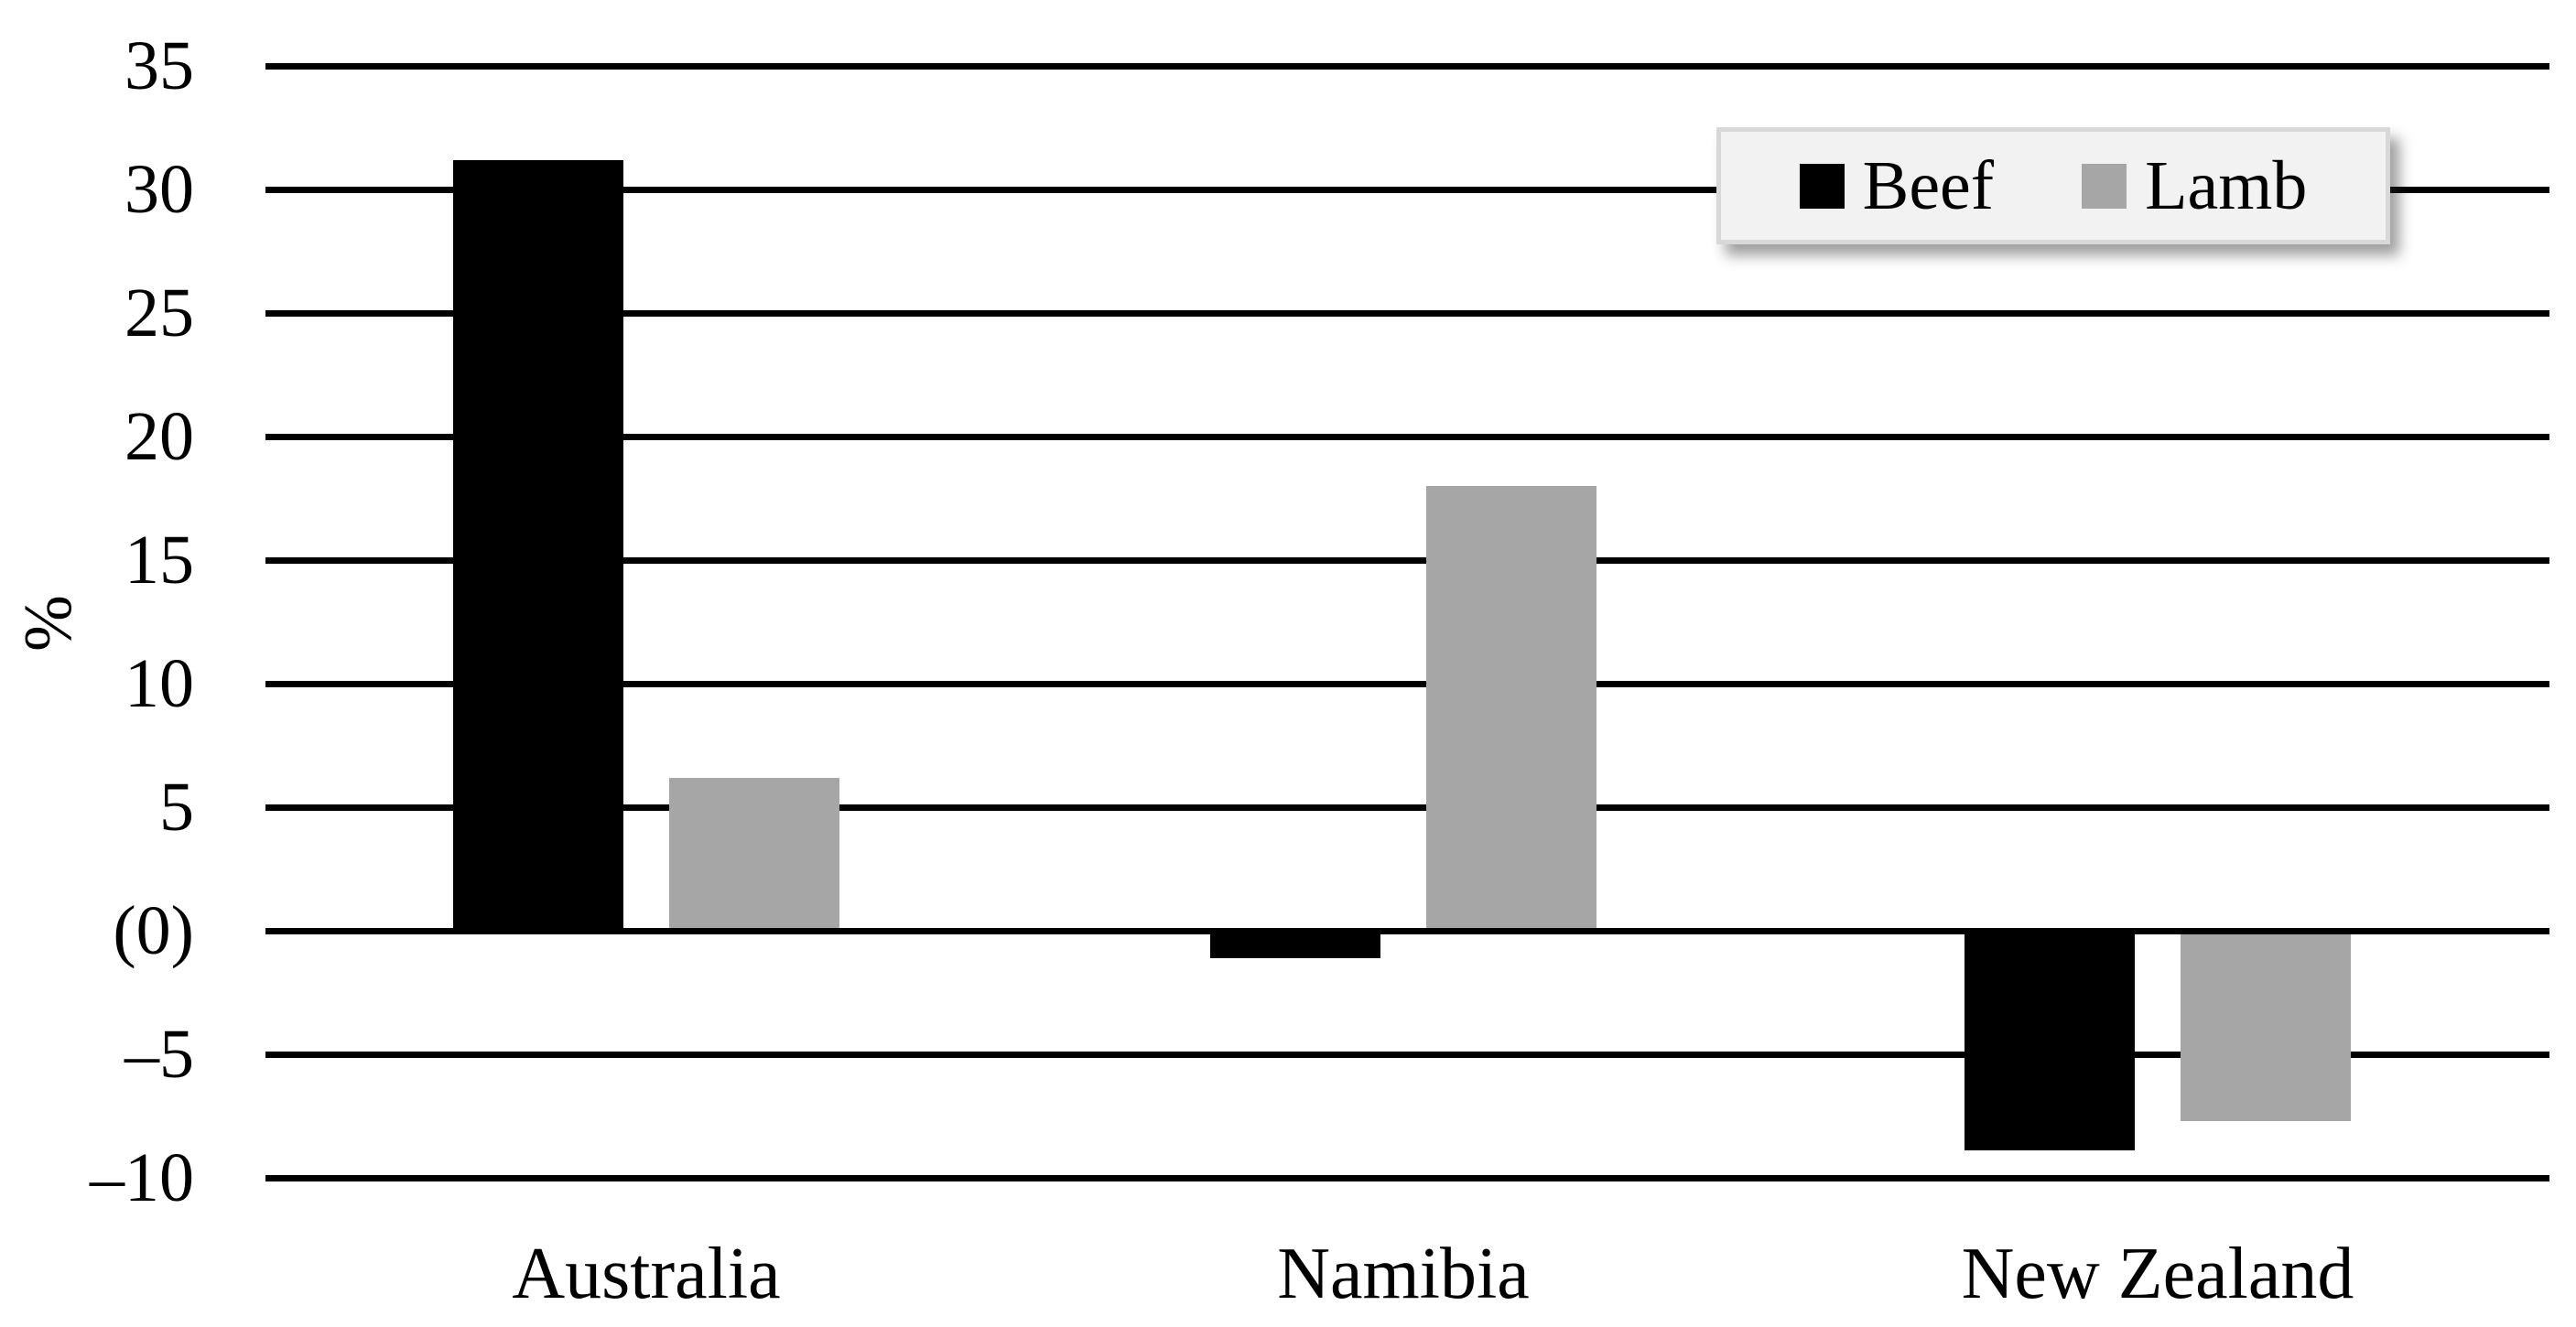 This screenshot has width=2576, height=1327. I want to click on bar-lamb-australia, so click(754, 855).